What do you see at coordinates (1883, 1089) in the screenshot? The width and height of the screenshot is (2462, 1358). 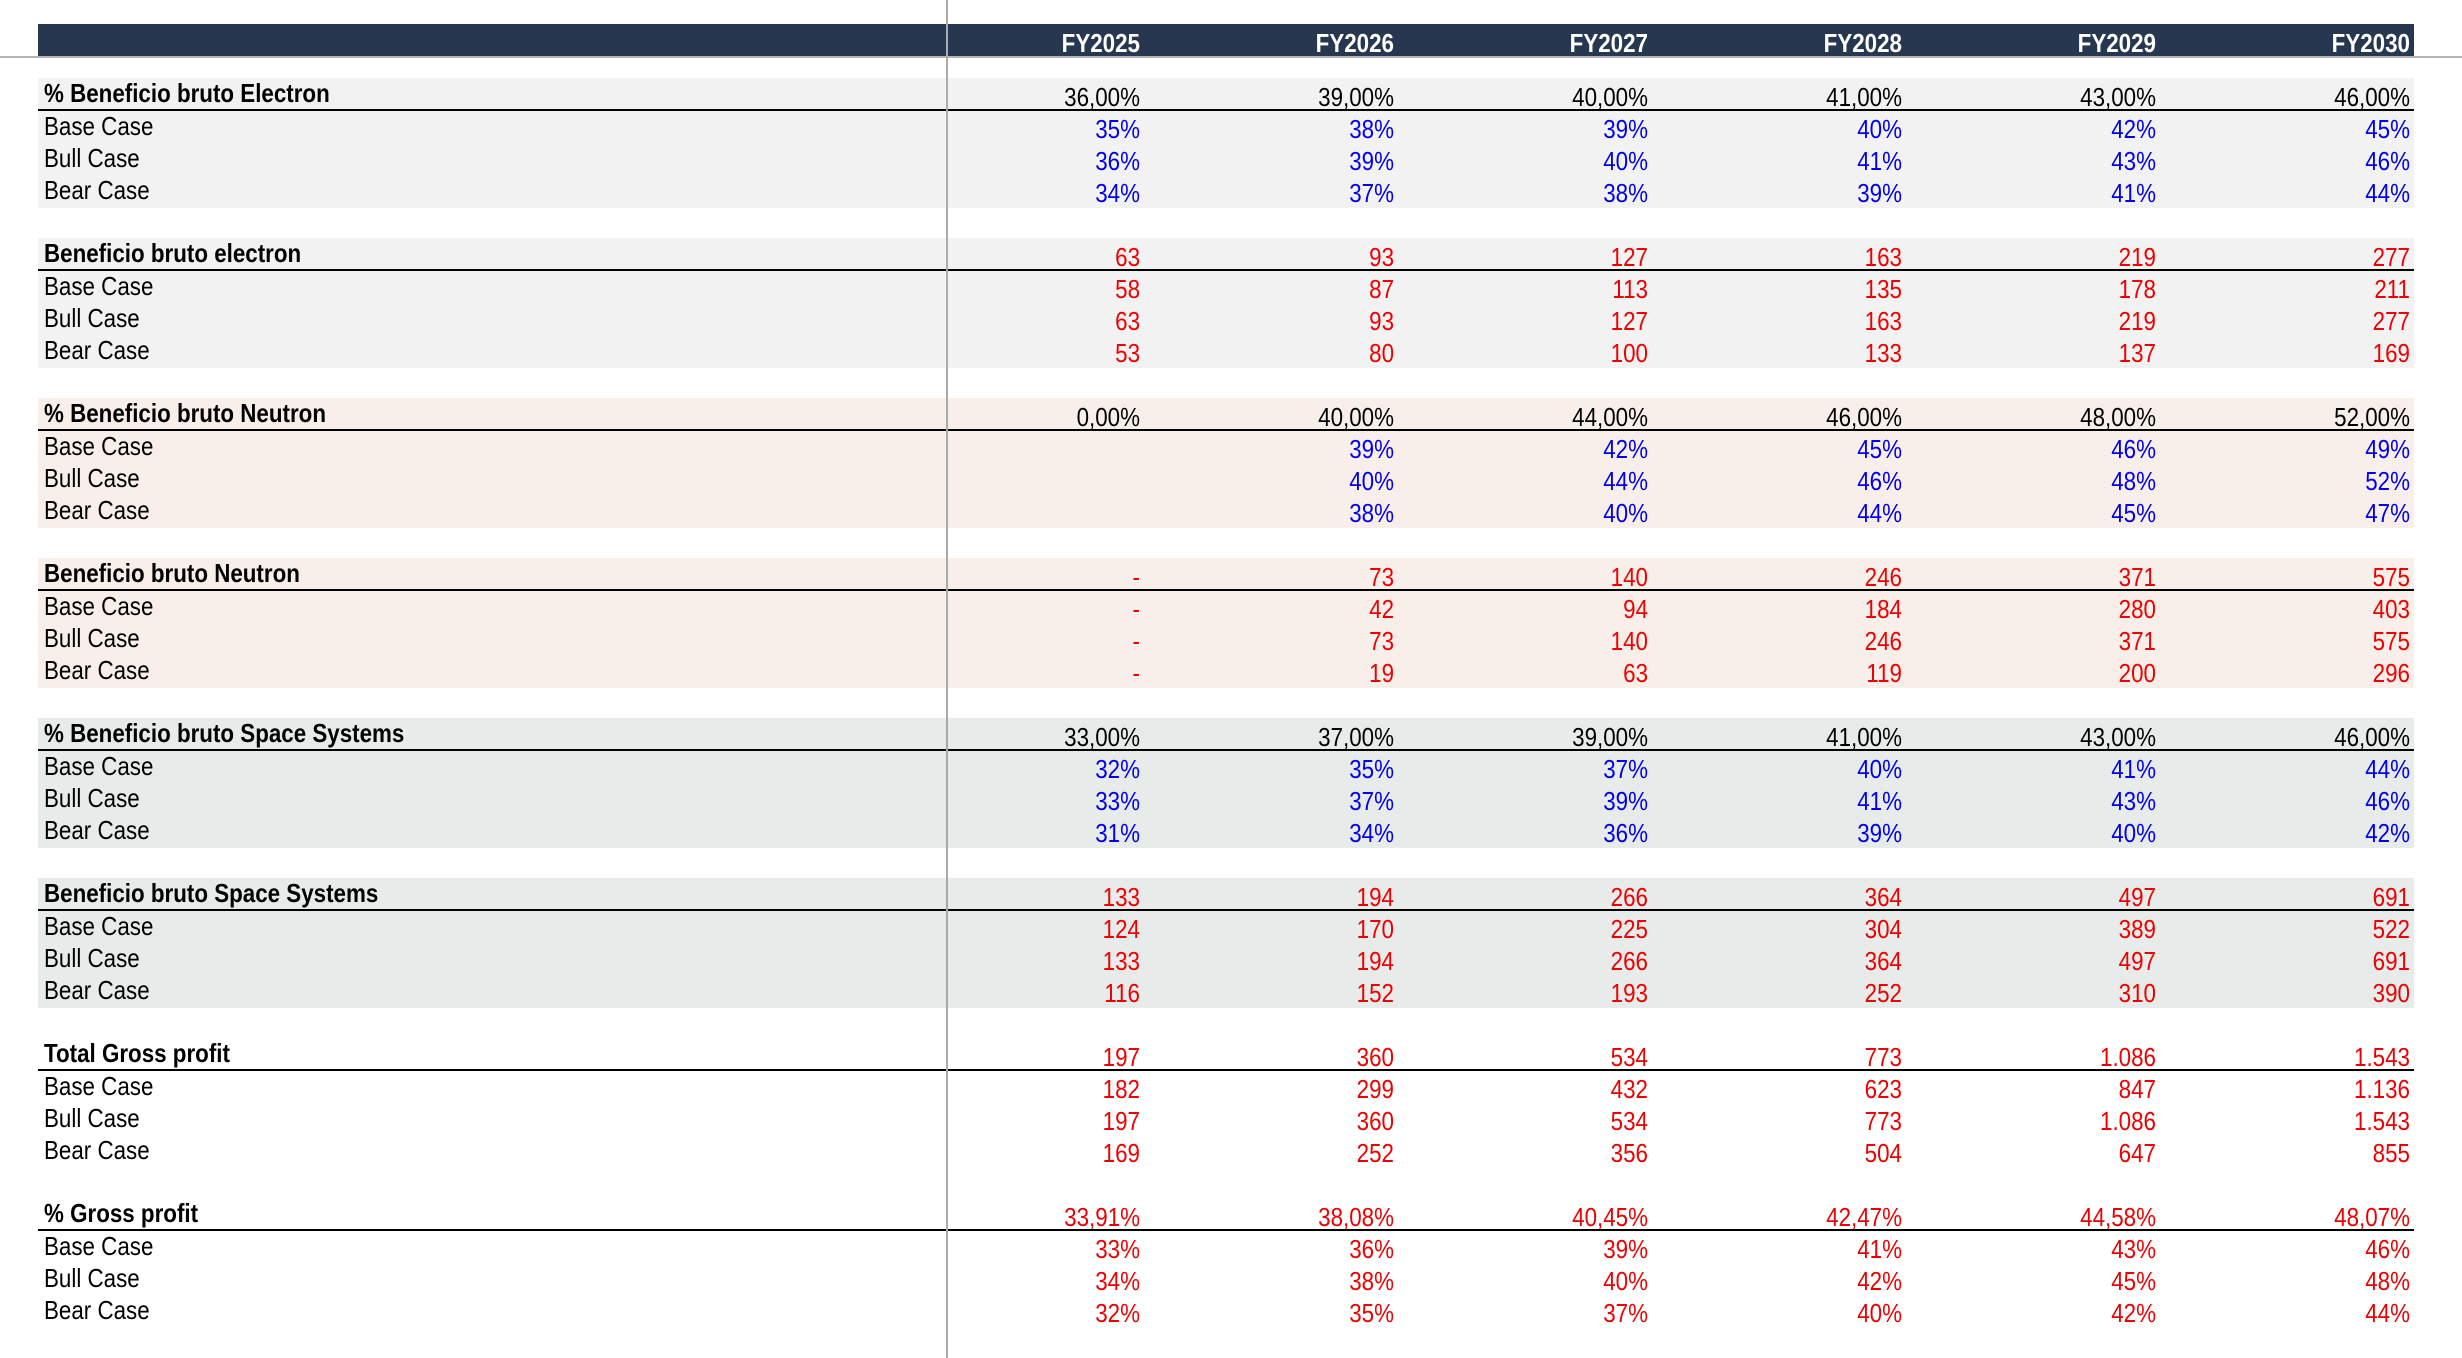 I see `value-cell: 623` at bounding box center [1883, 1089].